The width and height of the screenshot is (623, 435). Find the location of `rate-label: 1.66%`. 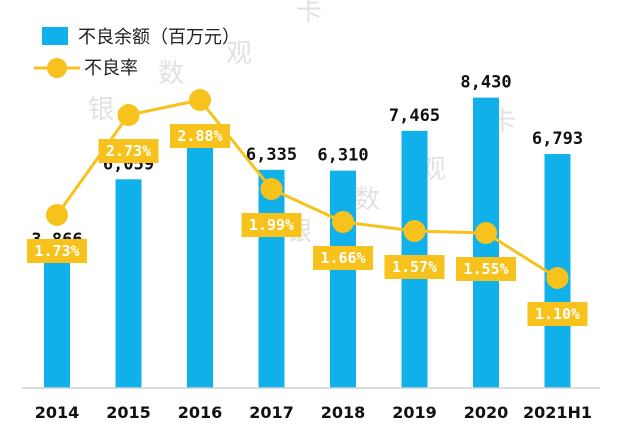

rate-label: 1.66% is located at coordinates (342, 258).